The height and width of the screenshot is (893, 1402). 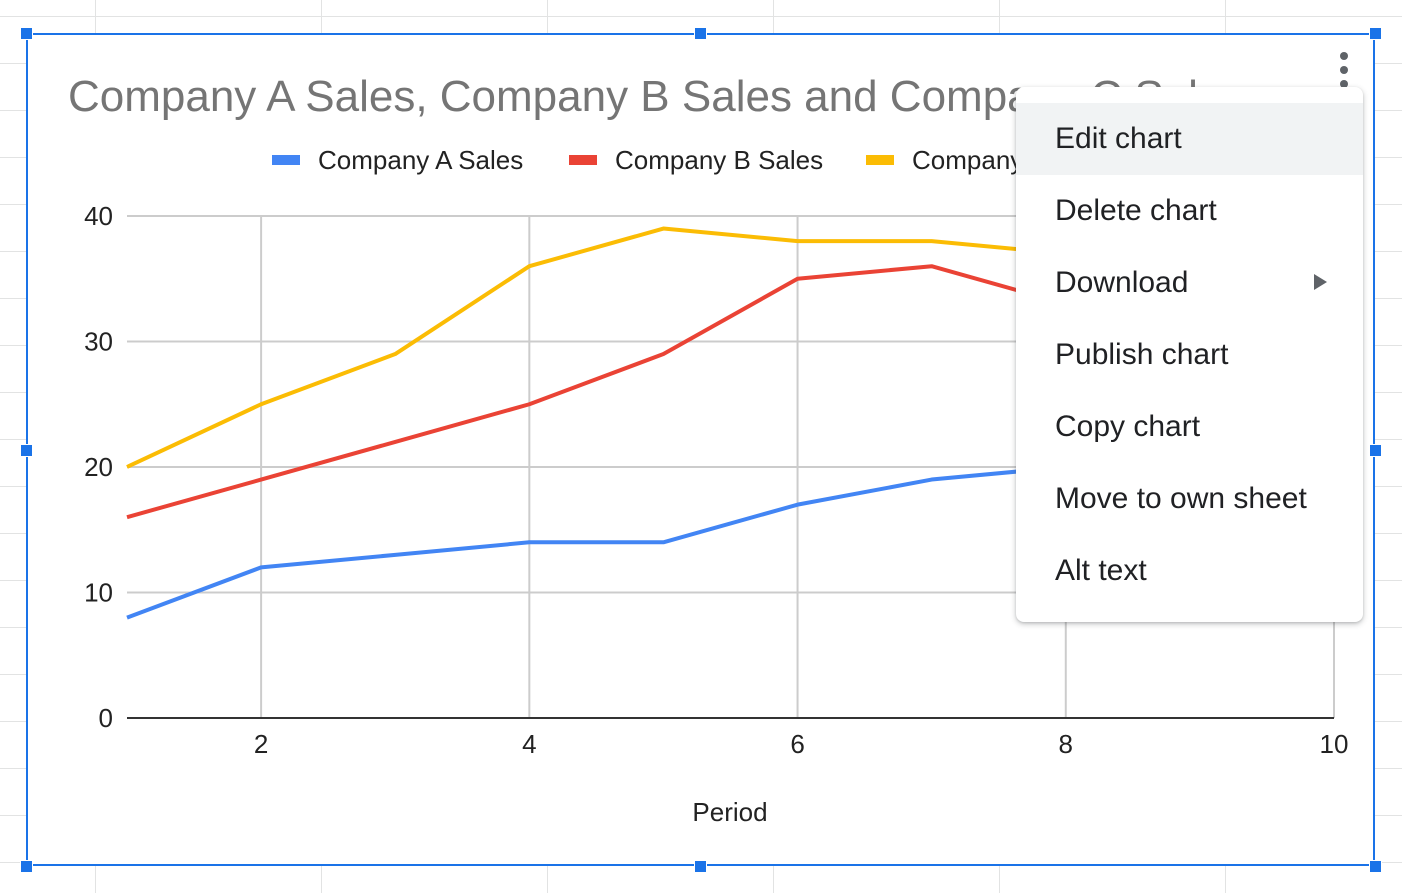 I want to click on x-tick-label: 8, so click(x=1066, y=744).